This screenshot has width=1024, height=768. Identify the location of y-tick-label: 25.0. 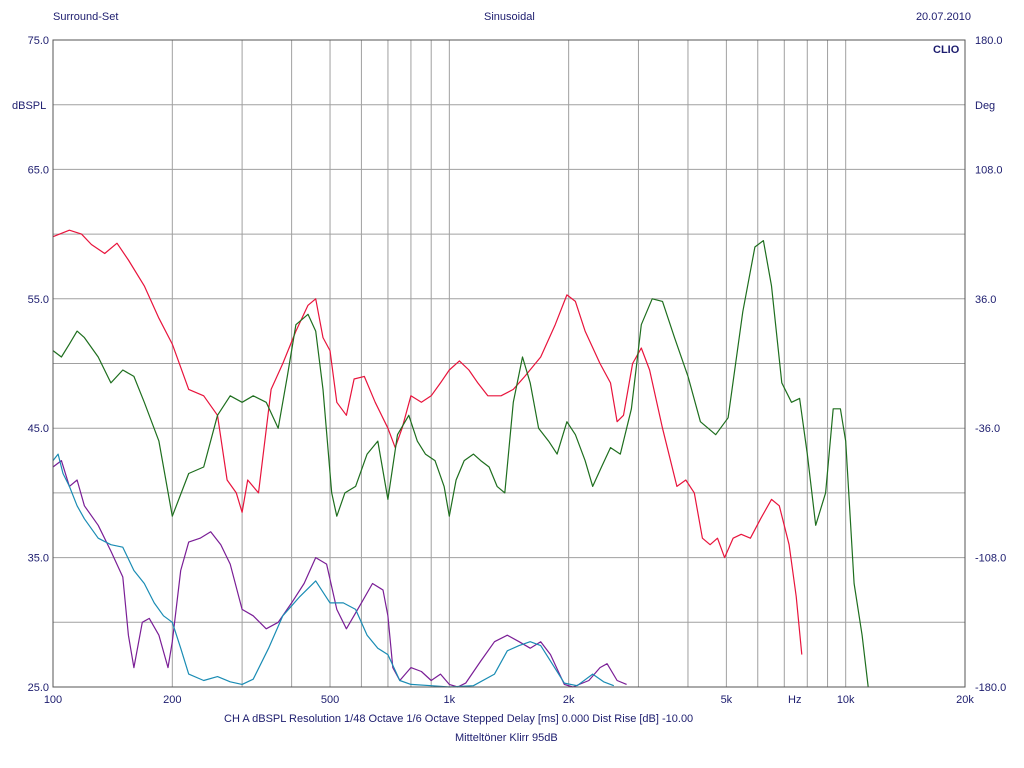
(38, 688).